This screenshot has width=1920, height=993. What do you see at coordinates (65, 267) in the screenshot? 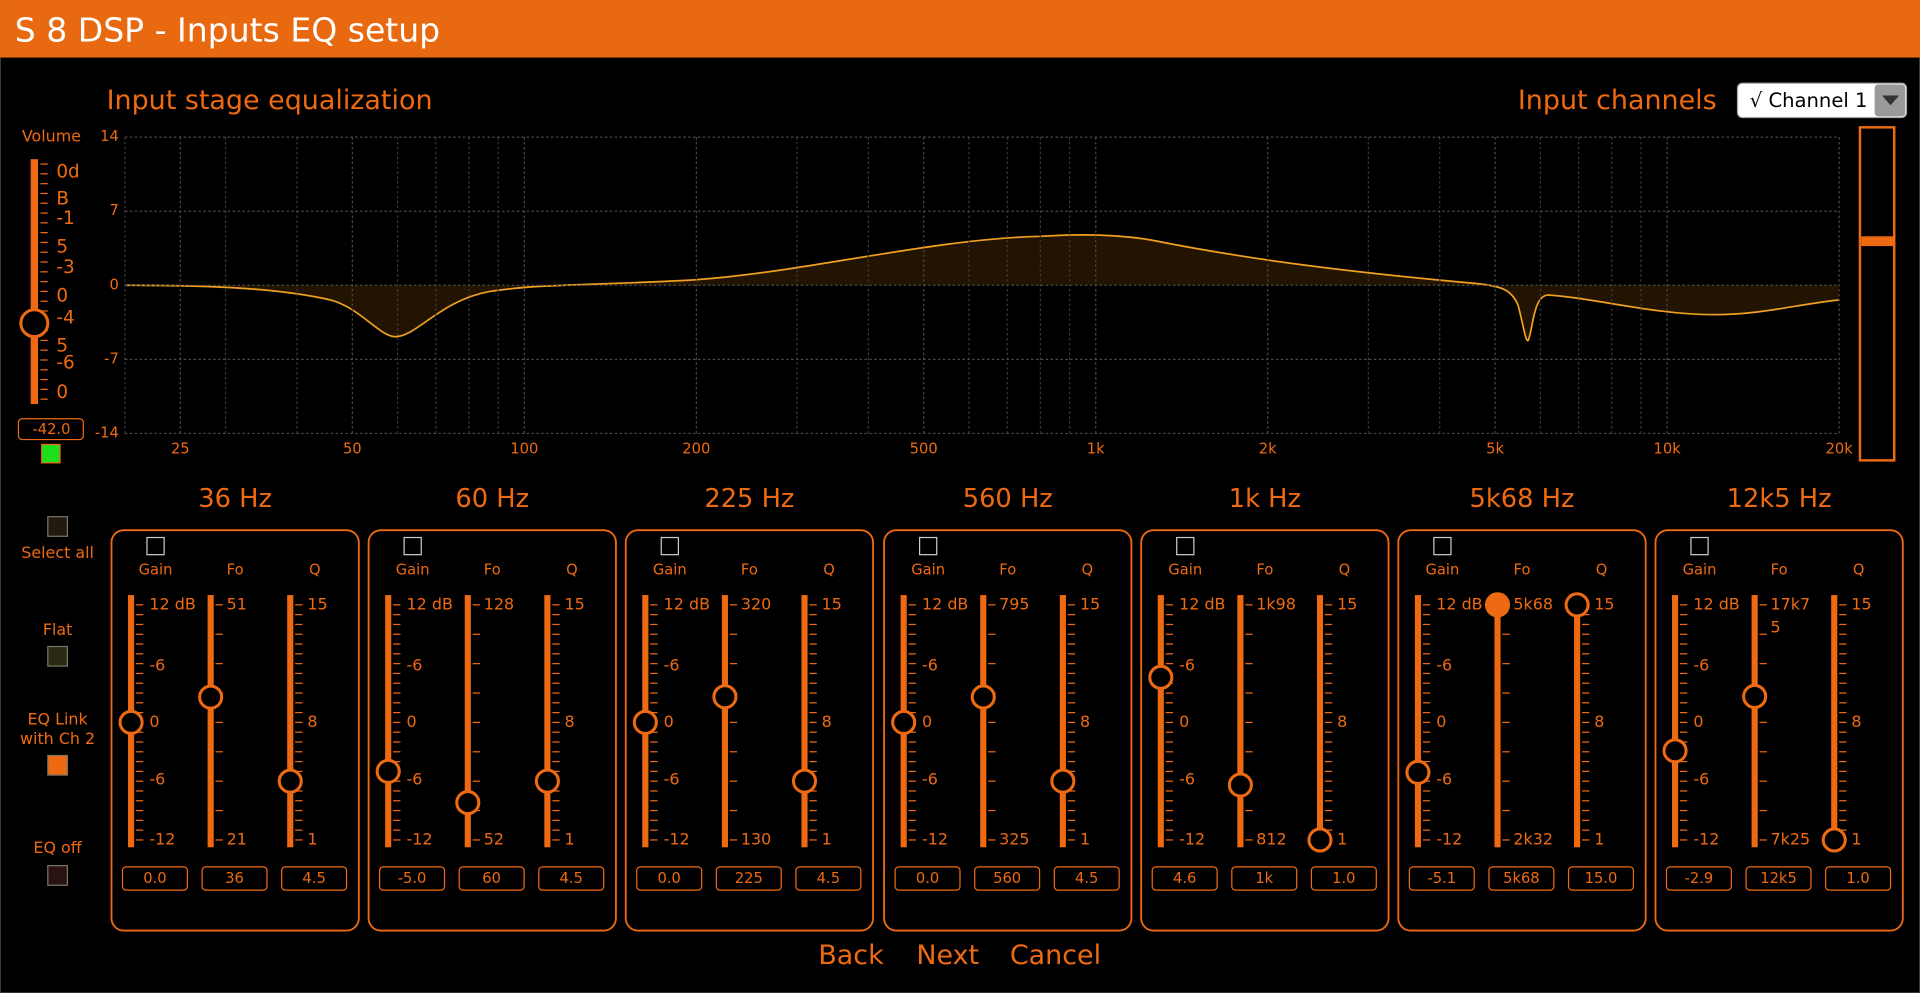
I see `volume-scale-label: -3` at bounding box center [65, 267].